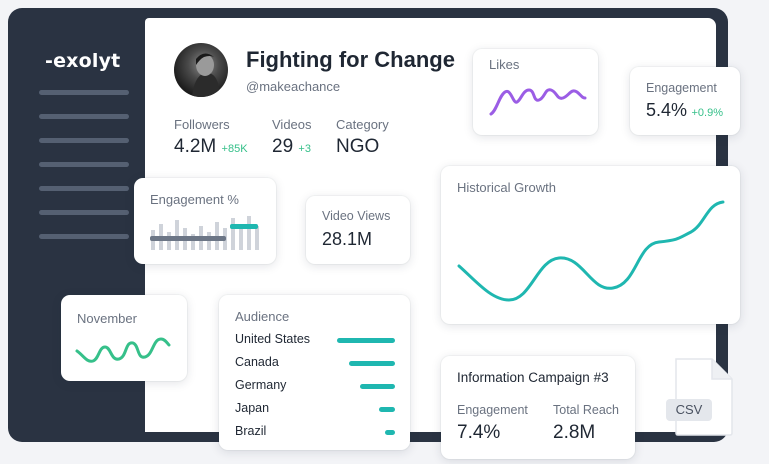 This screenshot has width=769, height=464. What do you see at coordinates (667, 110) in the screenshot?
I see `engagement-value: 5.4%` at bounding box center [667, 110].